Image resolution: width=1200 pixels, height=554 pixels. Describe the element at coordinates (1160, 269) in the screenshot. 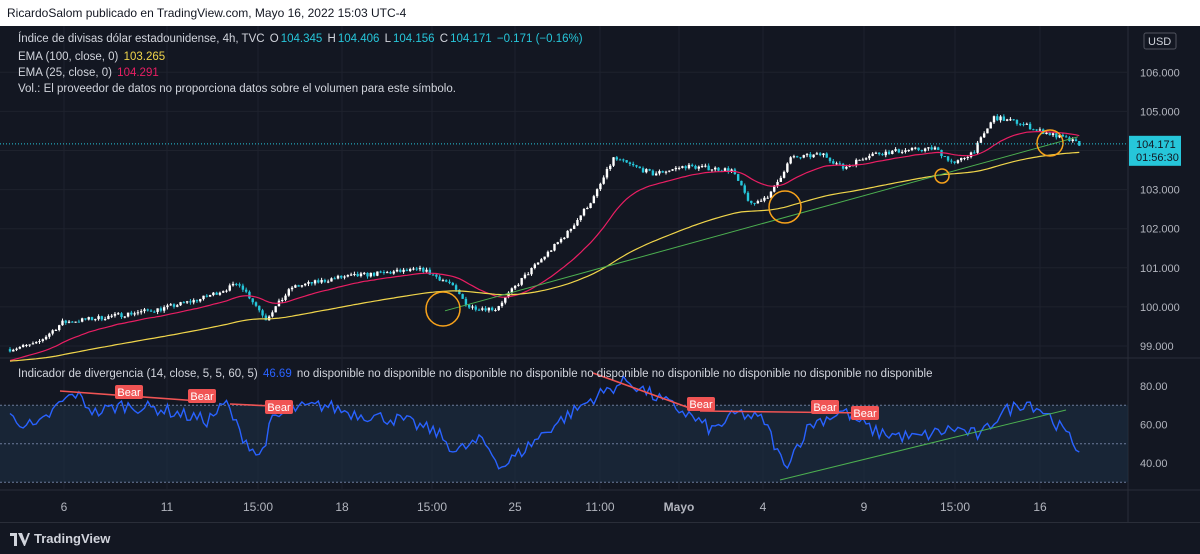

I see `price-tick-label: 101.000` at that location.